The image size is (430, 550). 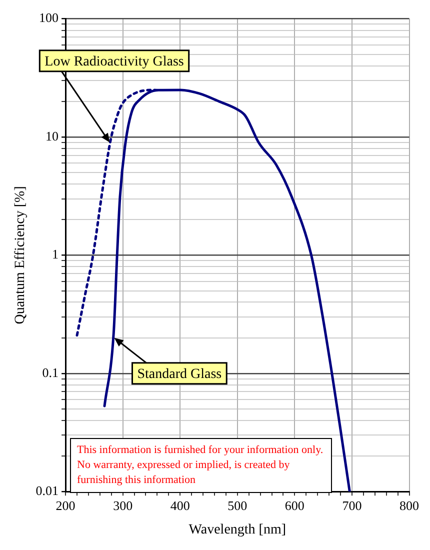 I want to click on annotation: This information is furnished for your information only. No warranty, expressed or implied, is created by furnishing this information, so click(x=201, y=465).